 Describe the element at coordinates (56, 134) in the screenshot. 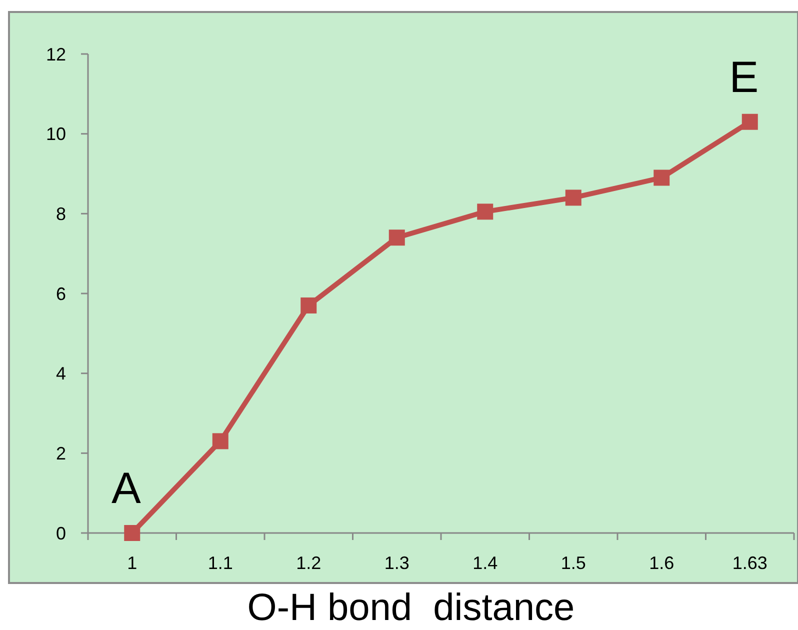

I see `y-tick-label: 10` at that location.